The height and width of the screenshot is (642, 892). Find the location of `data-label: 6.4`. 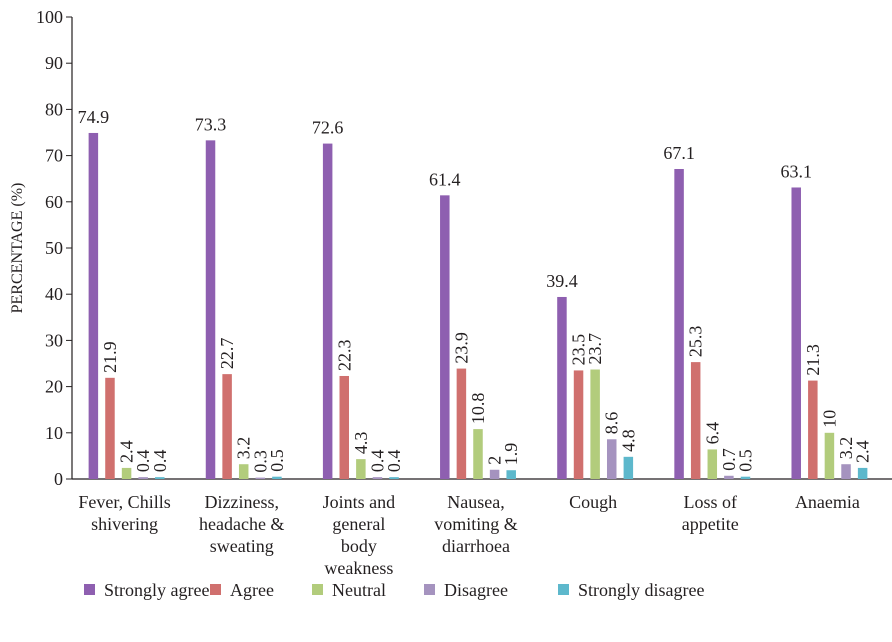

data-label: 6.4 is located at coordinates (712, 433).